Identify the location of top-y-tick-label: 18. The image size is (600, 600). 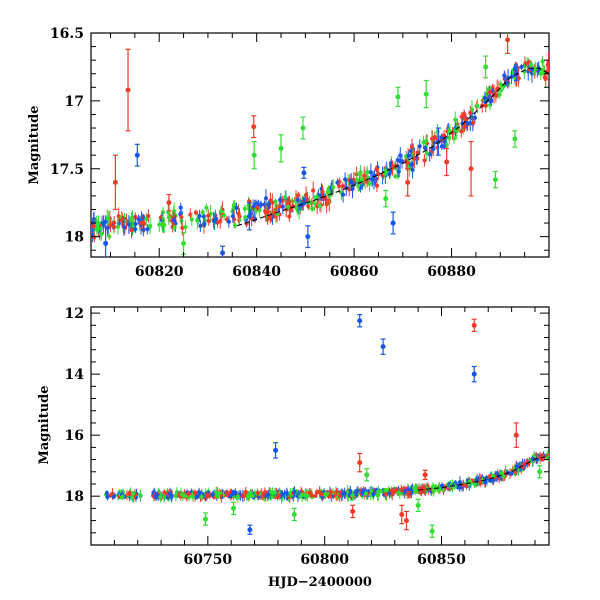
(74, 238).